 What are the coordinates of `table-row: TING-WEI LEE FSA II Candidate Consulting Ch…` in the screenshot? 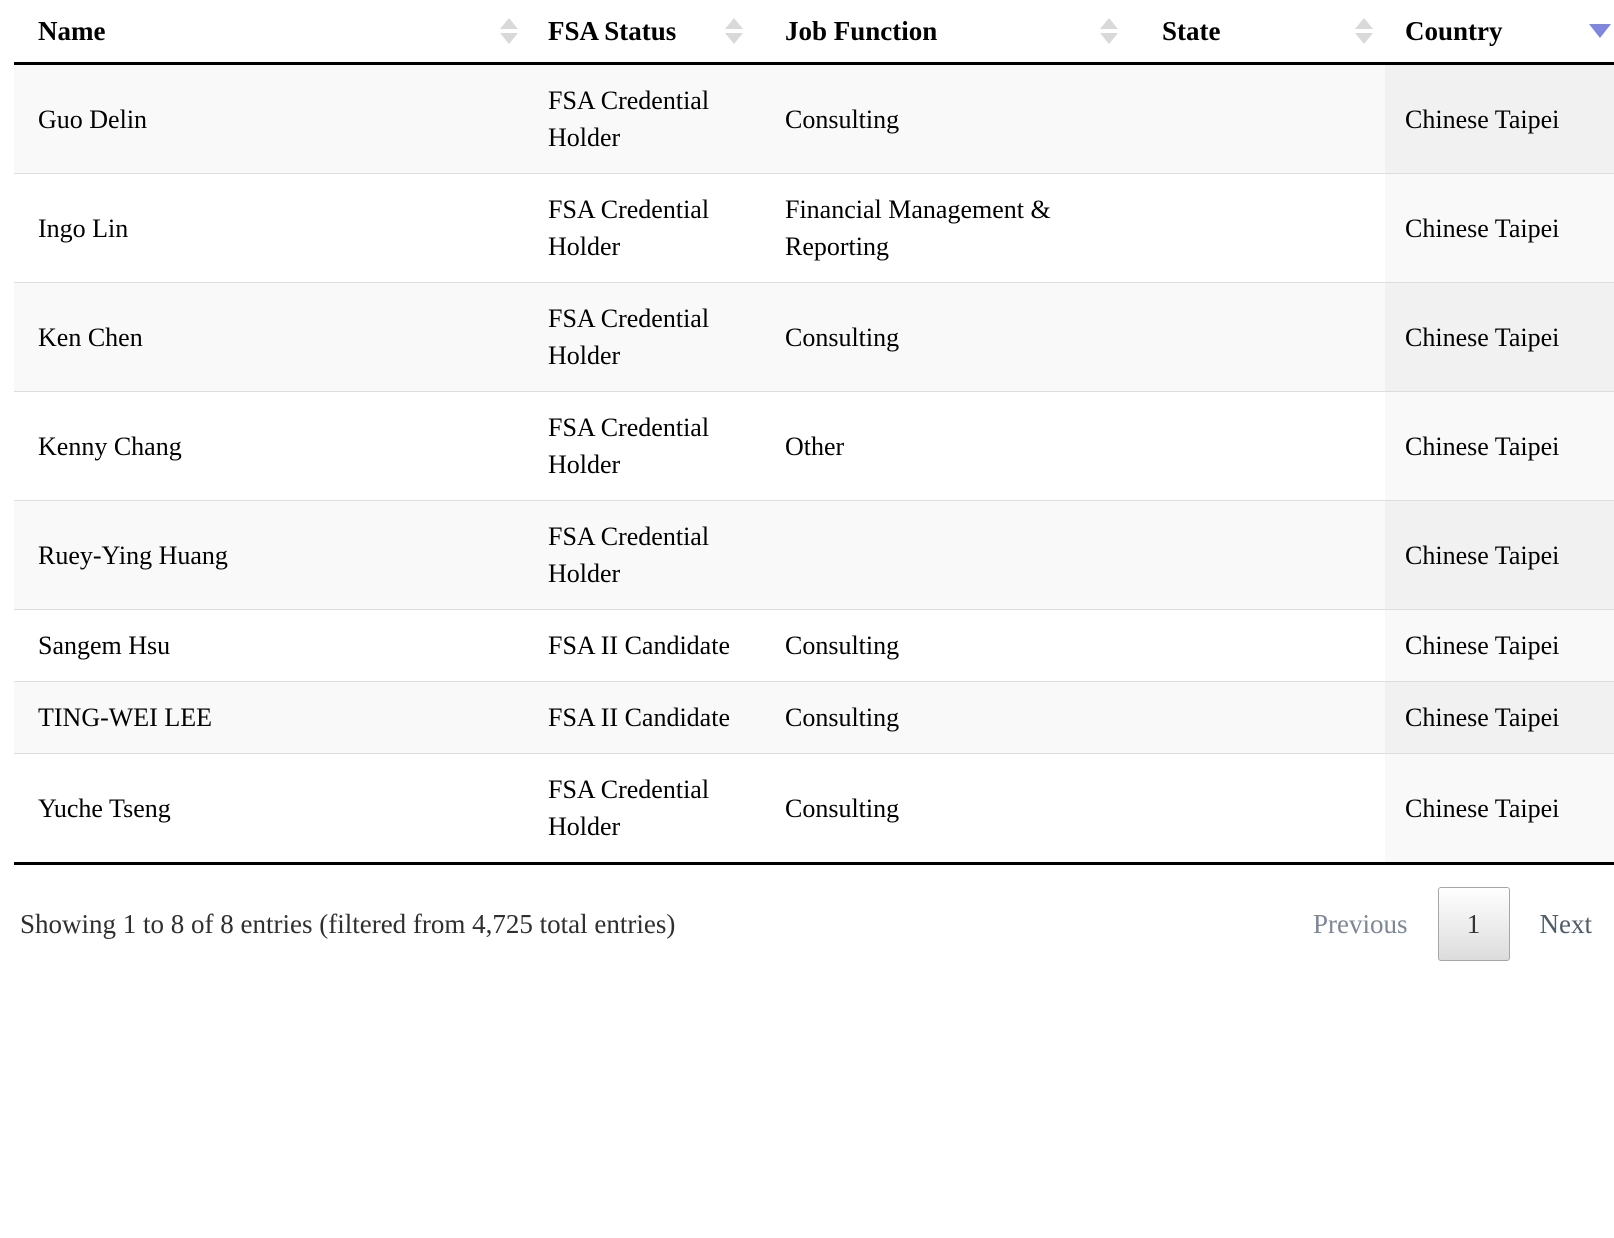 It's located at (814, 717).